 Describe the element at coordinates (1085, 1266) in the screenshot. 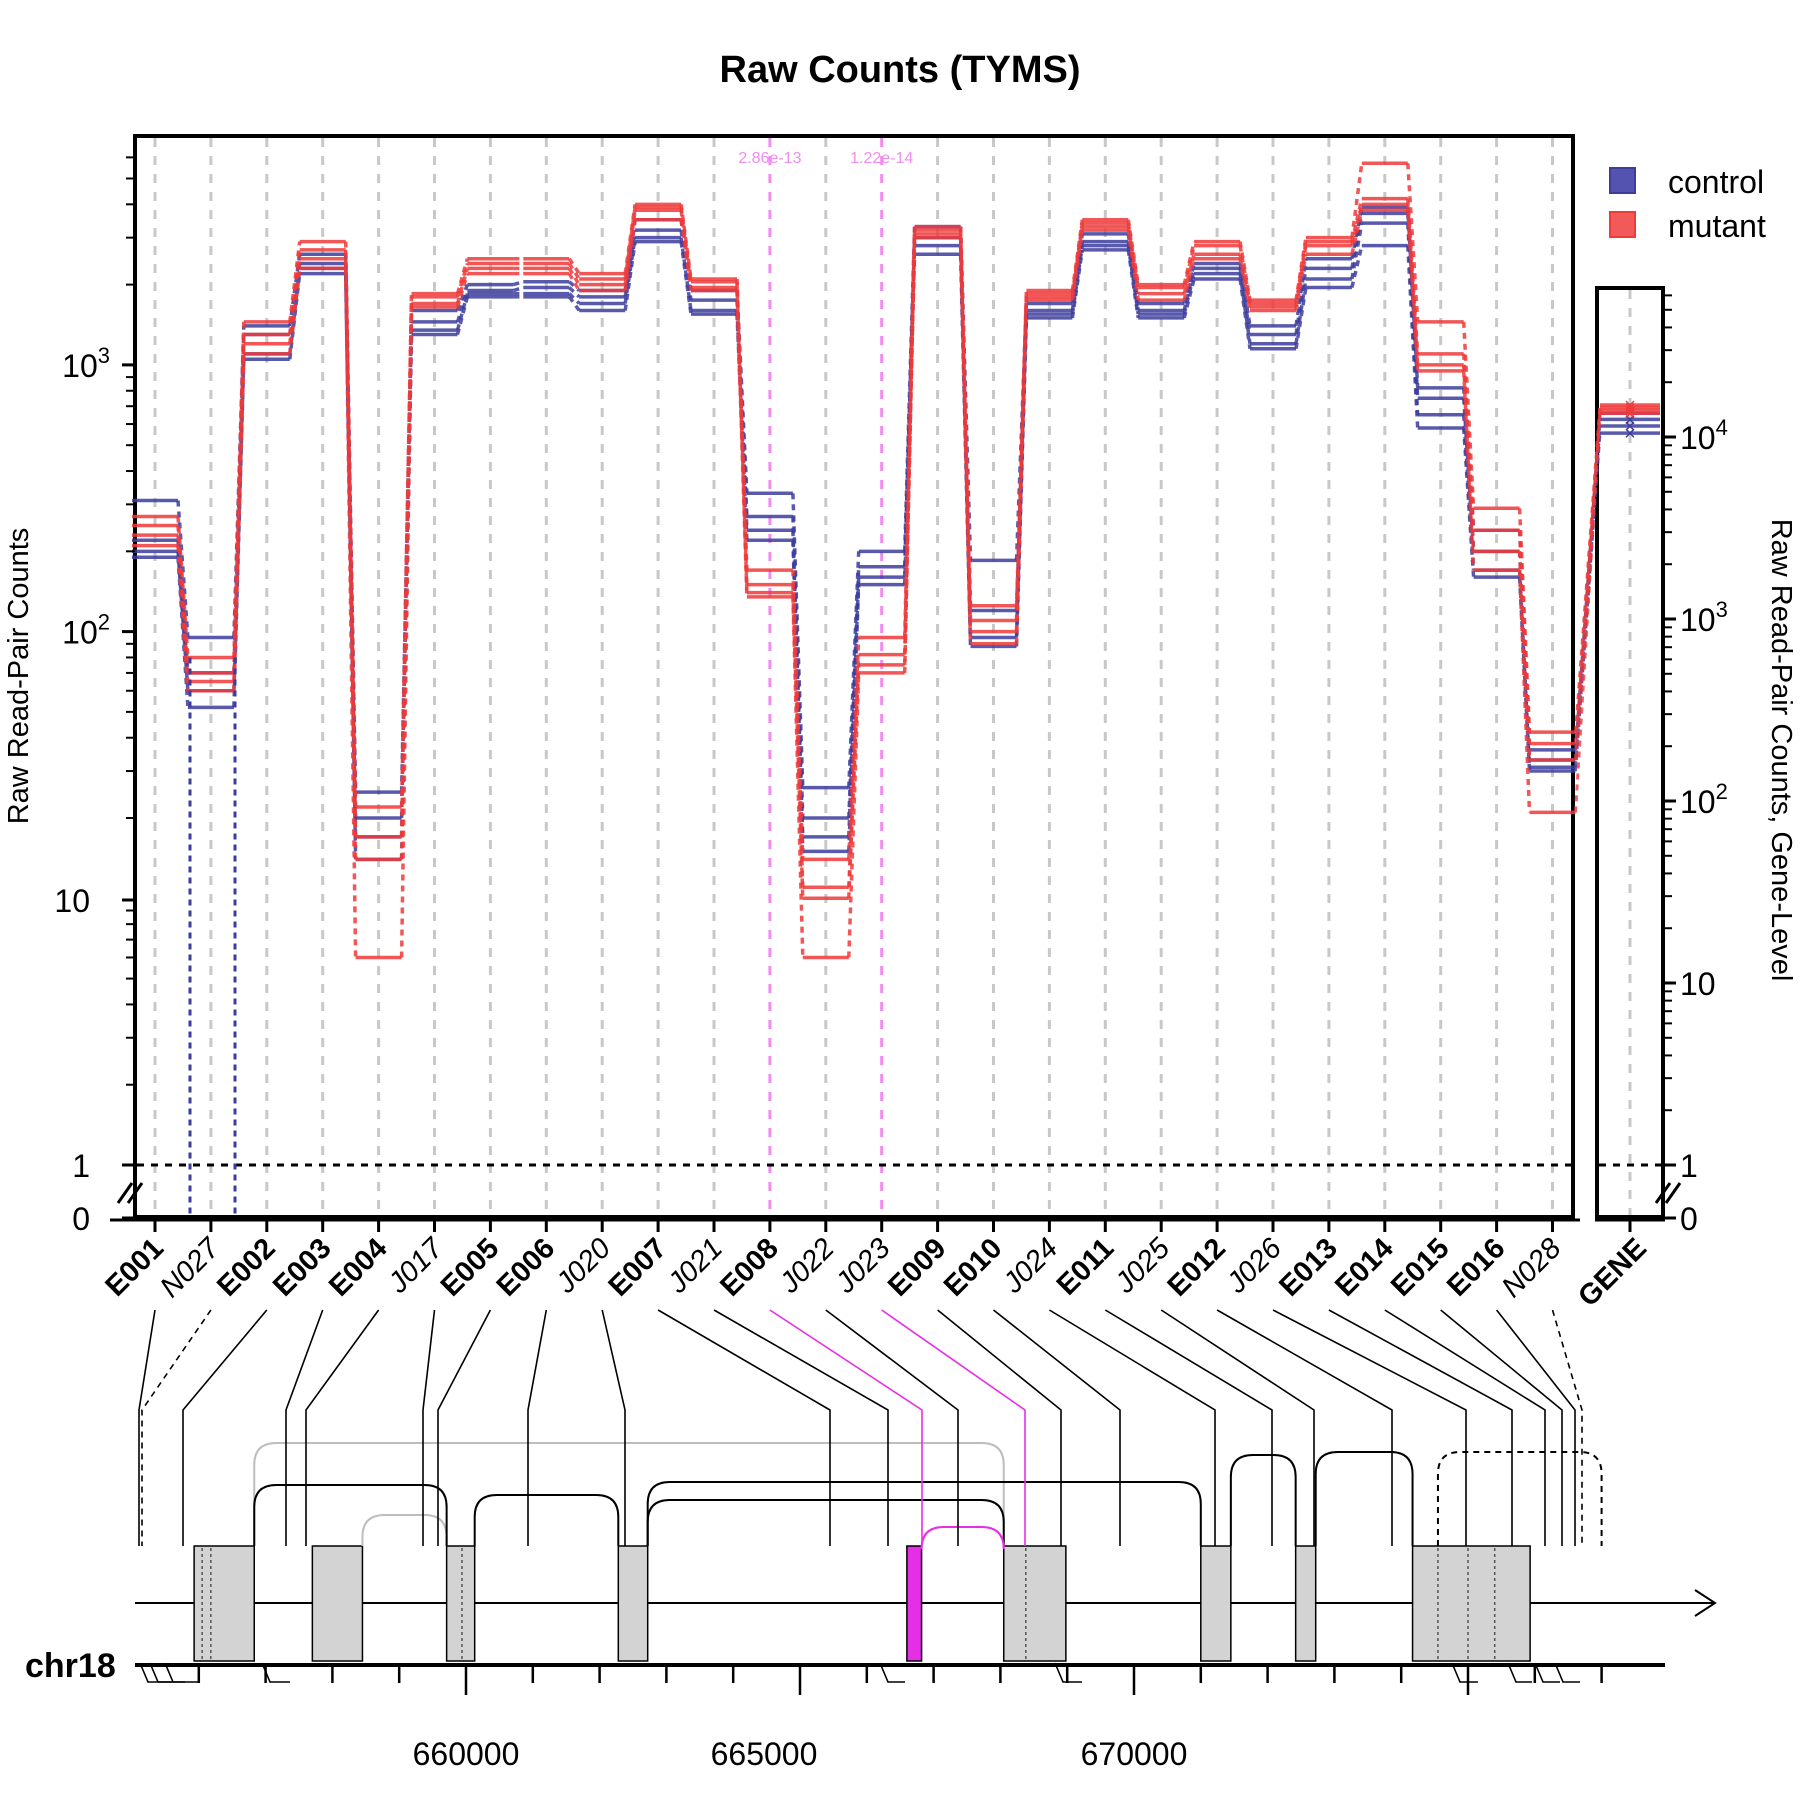

I see `x-tick-label-E011: E011` at that location.